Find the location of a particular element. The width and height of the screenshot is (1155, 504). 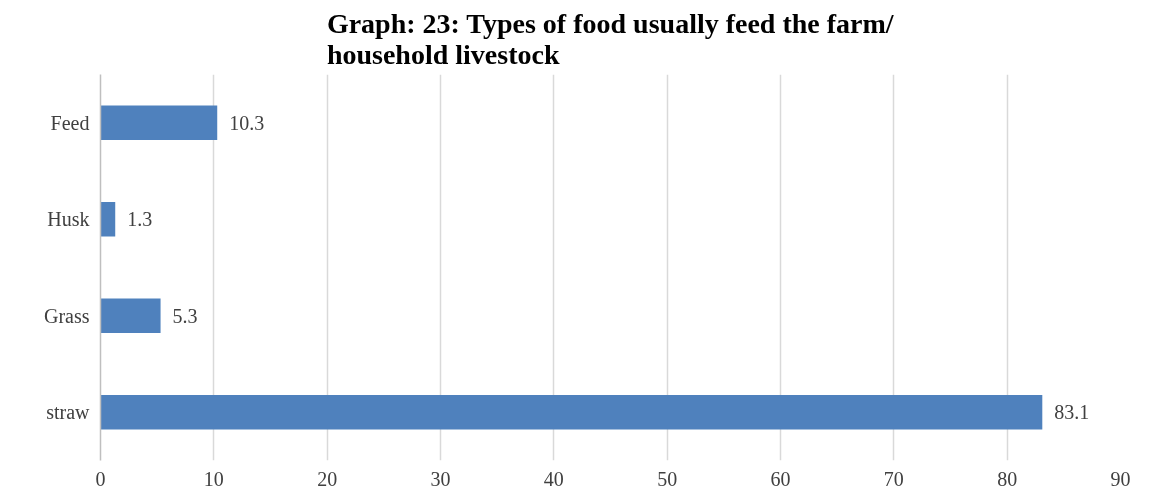

x-tick-label: 10 is located at coordinates (213, 478).